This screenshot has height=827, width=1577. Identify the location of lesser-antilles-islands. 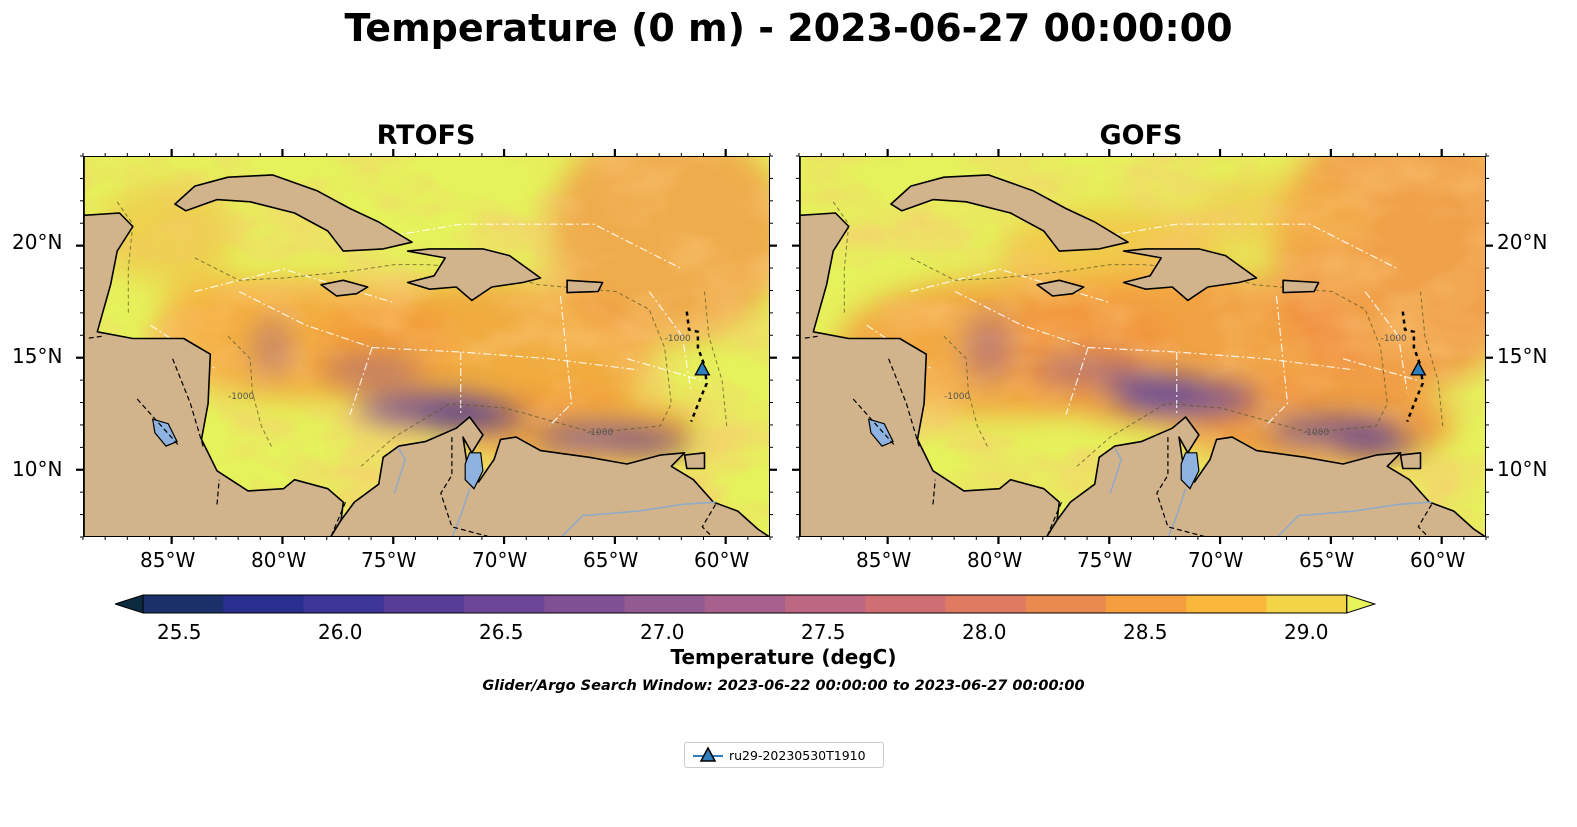
(1412, 366).